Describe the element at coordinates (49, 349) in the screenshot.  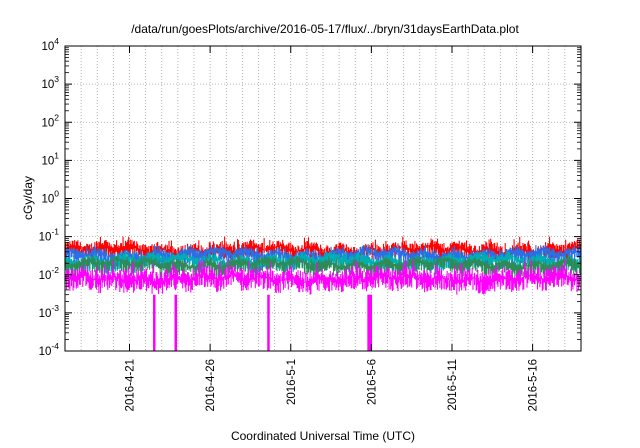
I see `y-tick-label: 10⁻⁴` at that location.